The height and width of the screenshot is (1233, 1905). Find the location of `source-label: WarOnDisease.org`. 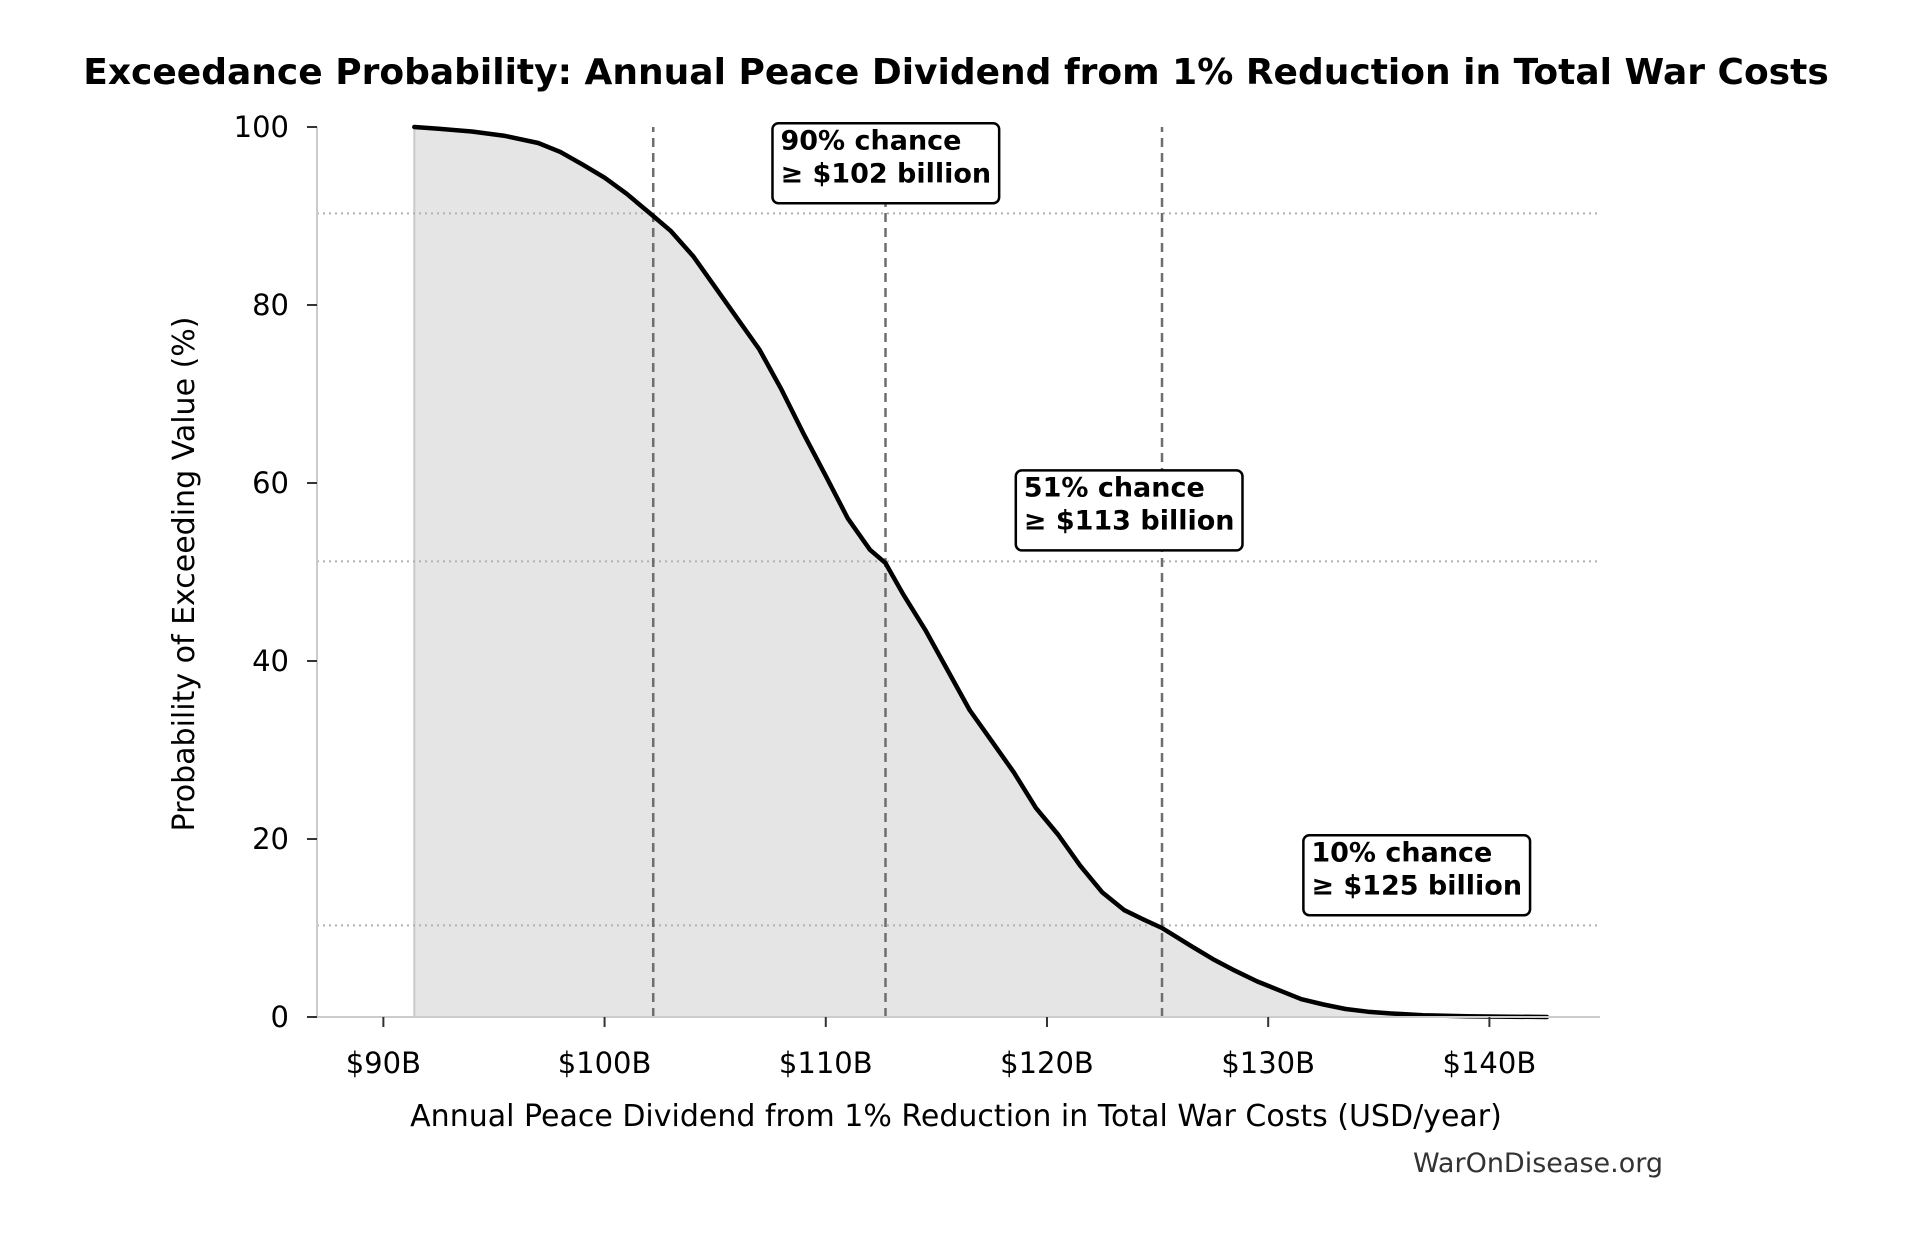

source-label: WarOnDisease.org is located at coordinates (1538, 1163).